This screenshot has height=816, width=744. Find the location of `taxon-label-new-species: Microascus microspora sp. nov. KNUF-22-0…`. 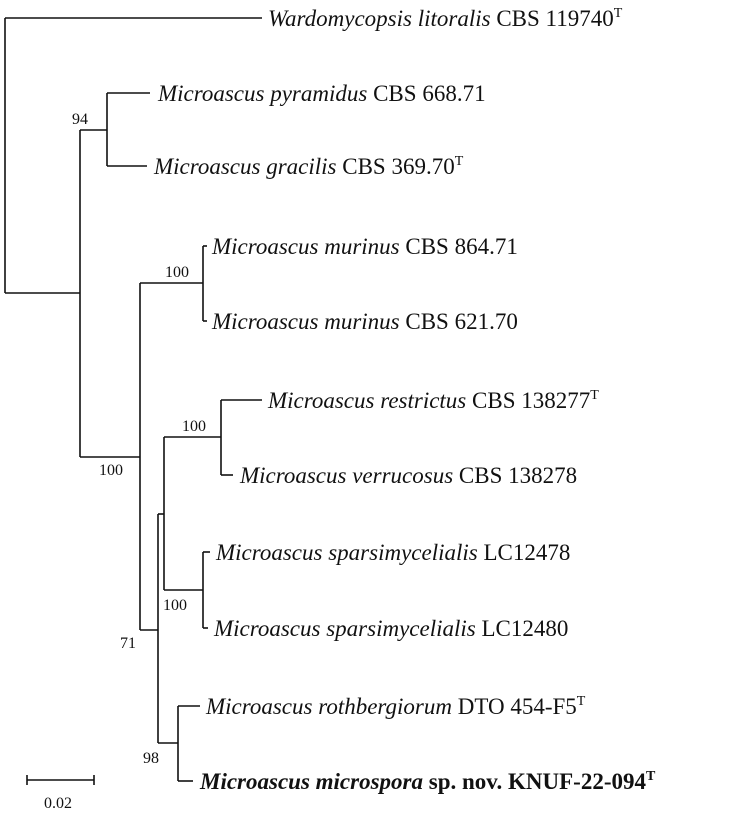

taxon-label-new-species: Microascus microspora sp. nov. KNUF-22-0… is located at coordinates (427, 781).